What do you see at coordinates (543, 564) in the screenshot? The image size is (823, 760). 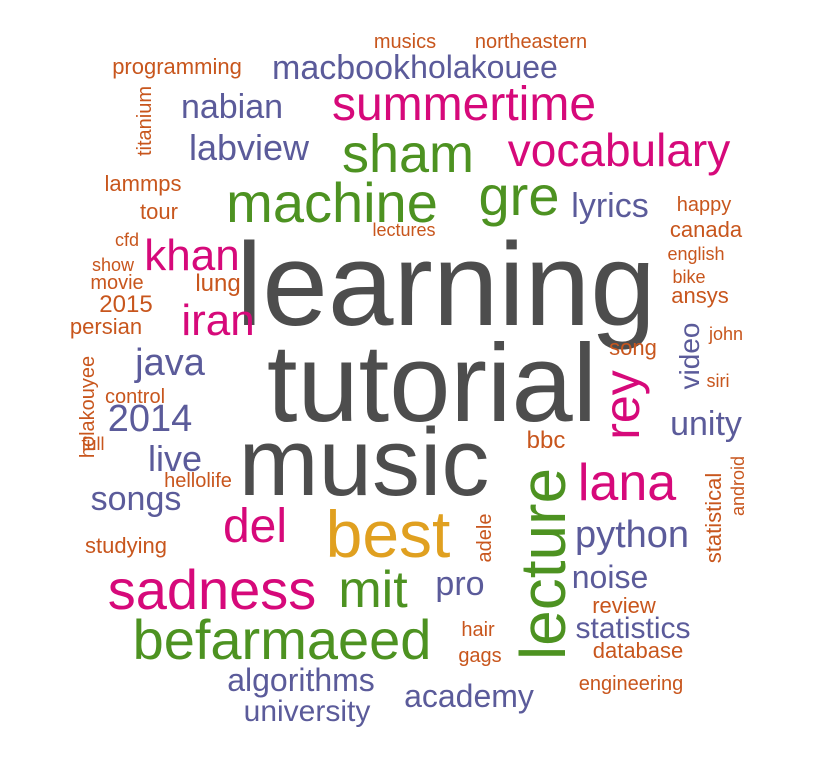 I see `word-lecture: lecture` at bounding box center [543, 564].